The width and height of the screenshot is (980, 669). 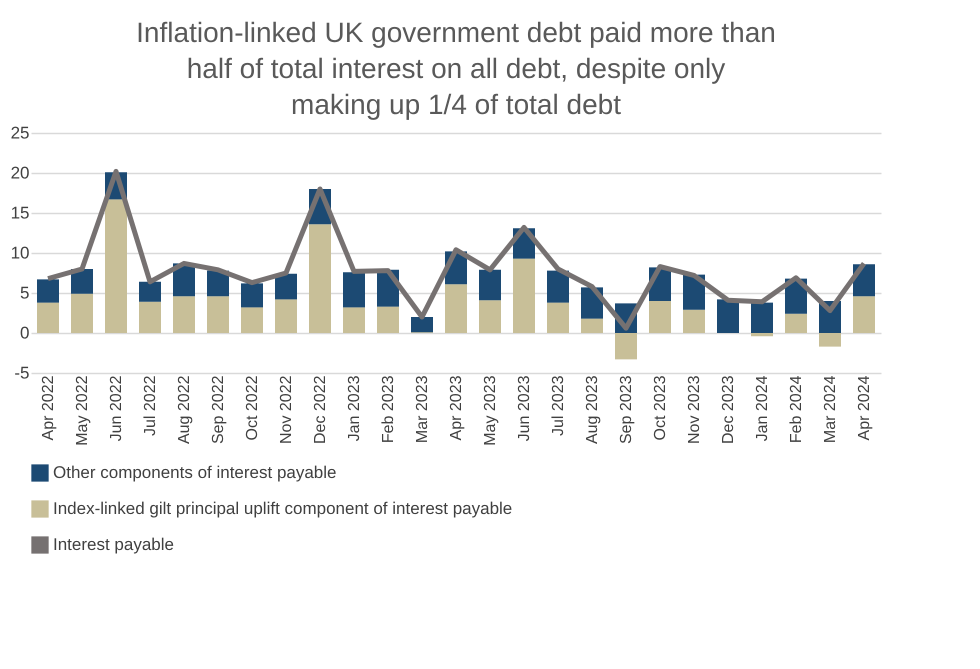 I want to click on legend-label: Index-linked gilt principal uplift component of interest payable, so click(x=282, y=508).